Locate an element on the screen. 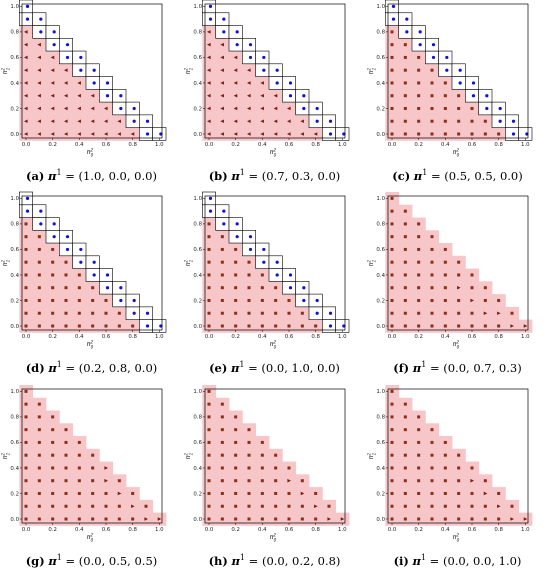  x-tick-label: 0.6 is located at coordinates (106, 337).